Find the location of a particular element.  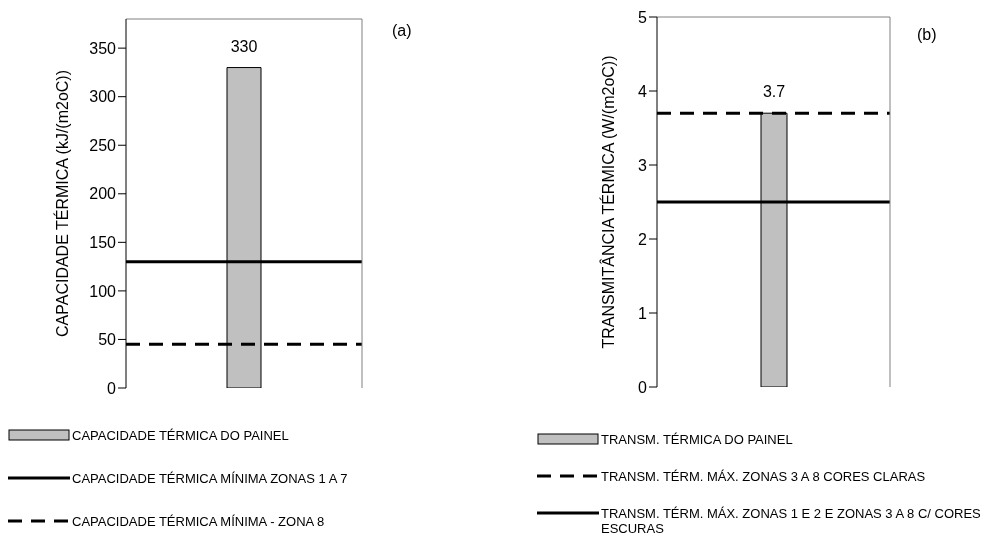

y-axis-title: CAPACIDADE TÉRMICA (kJ/(m2oC)) is located at coordinates (61, 203).